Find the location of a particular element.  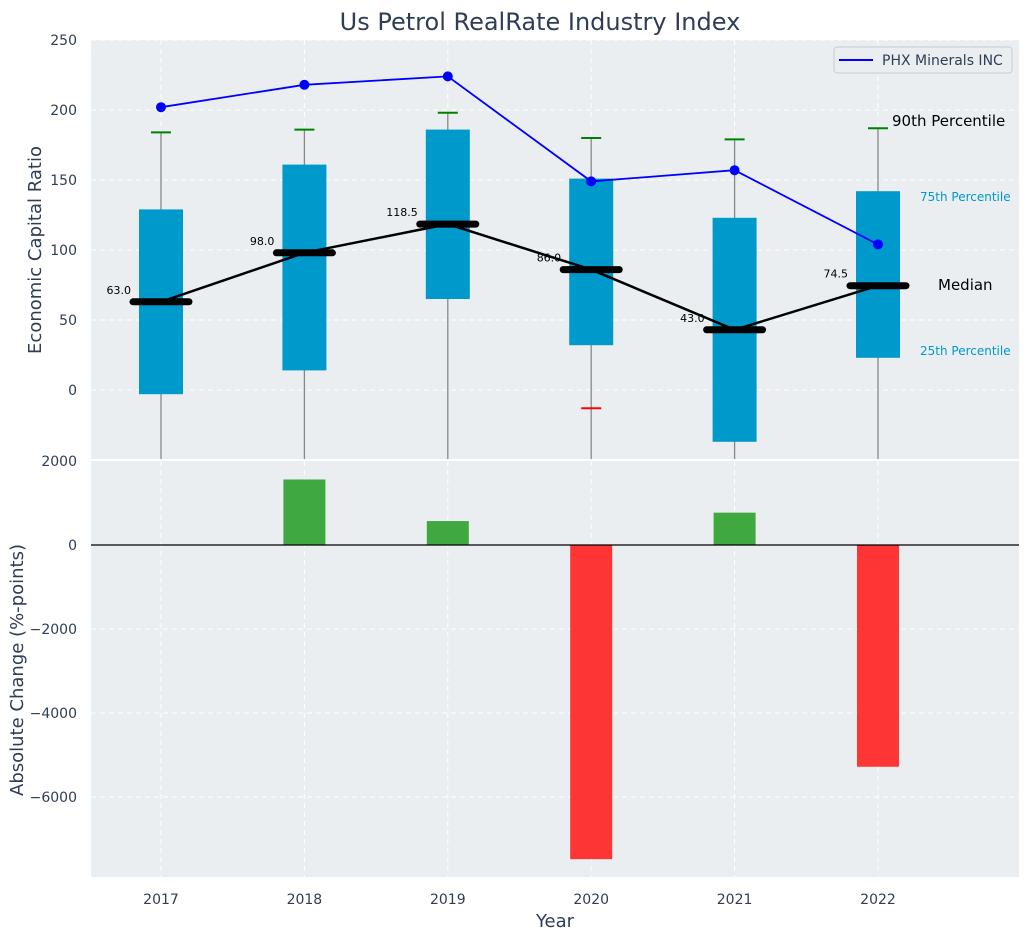

bottom-y-tick-label: −2000 is located at coordinates (53, 630).